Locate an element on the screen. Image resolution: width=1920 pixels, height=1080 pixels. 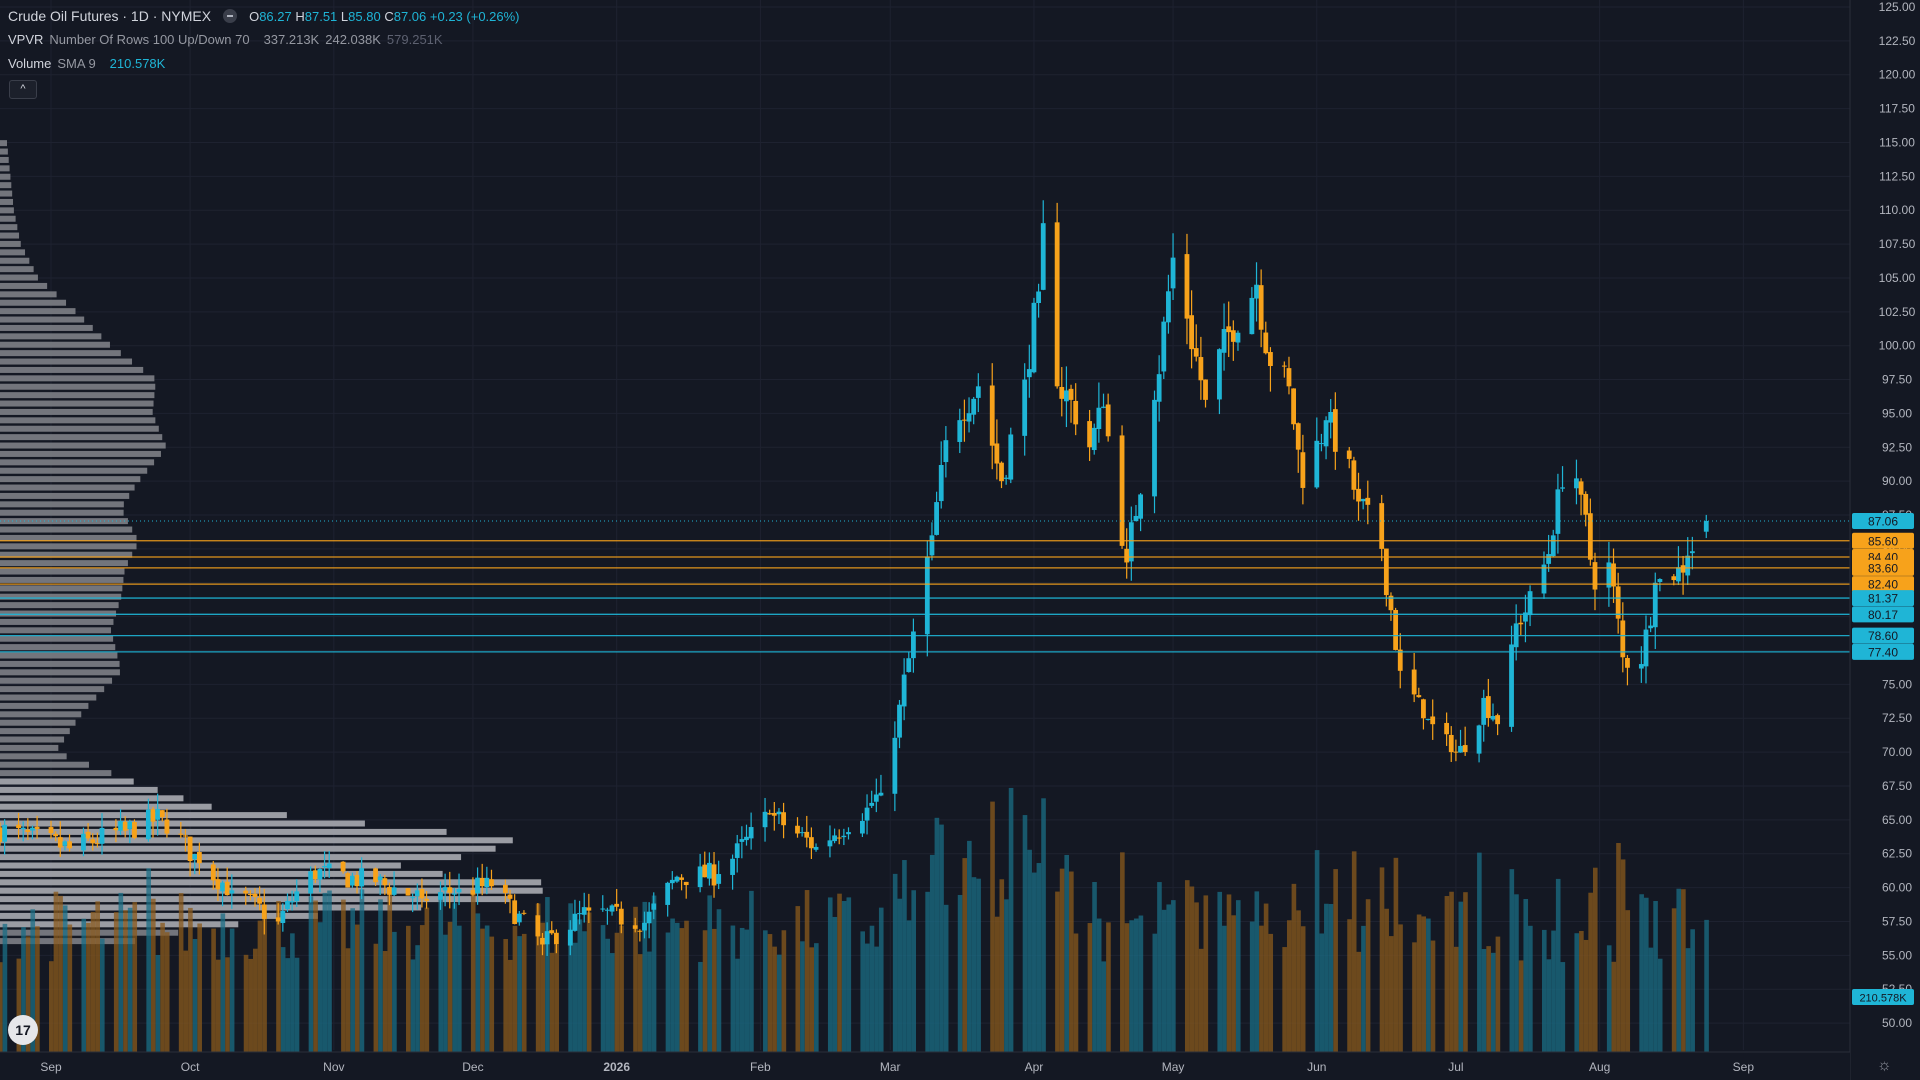
symbol-title: Crude Oil Futures · 1D · NYMEX is located at coordinates (110, 16).